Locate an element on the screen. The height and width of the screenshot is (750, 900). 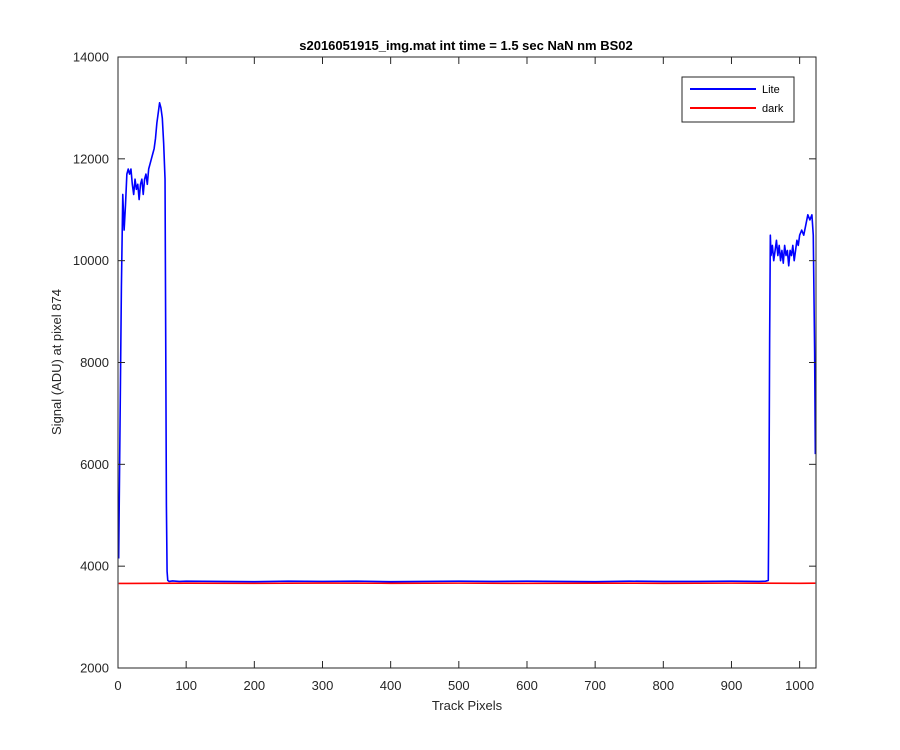
x-tick-label: 800 is located at coordinates (663, 685).